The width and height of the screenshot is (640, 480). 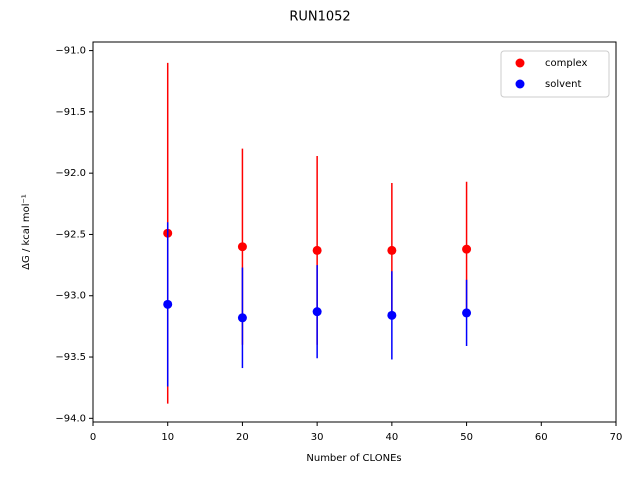 What do you see at coordinates (167, 437) in the screenshot?
I see `x-tick-label: 10` at bounding box center [167, 437].